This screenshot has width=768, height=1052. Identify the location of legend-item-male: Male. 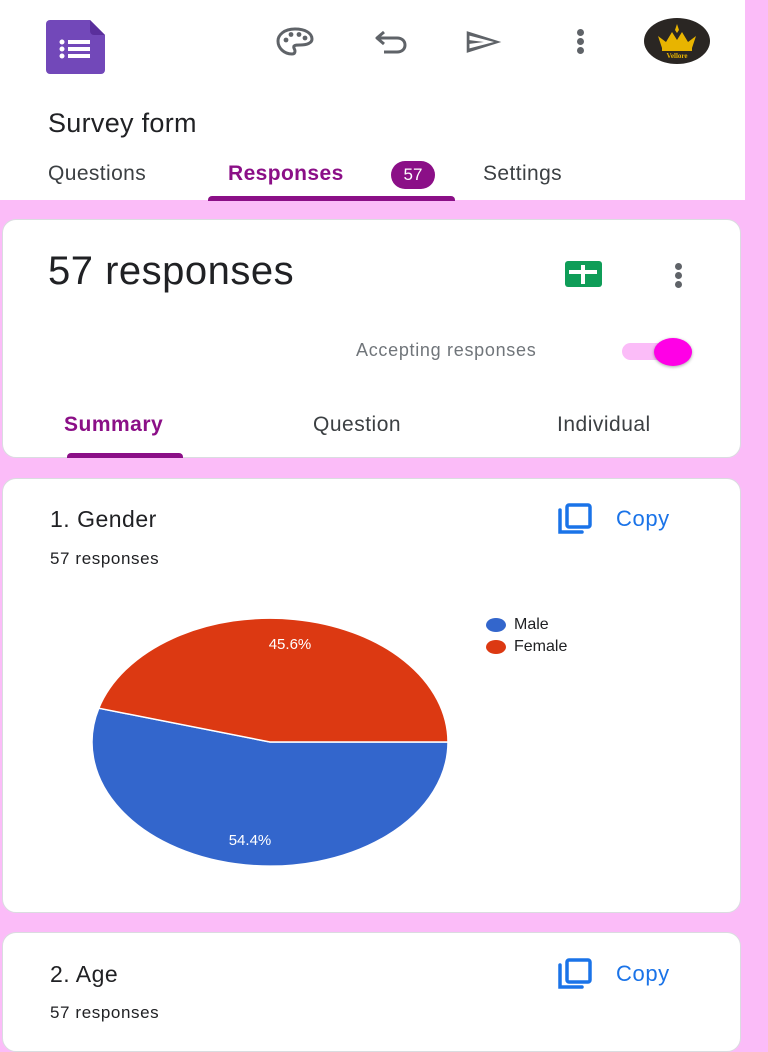
(517, 625).